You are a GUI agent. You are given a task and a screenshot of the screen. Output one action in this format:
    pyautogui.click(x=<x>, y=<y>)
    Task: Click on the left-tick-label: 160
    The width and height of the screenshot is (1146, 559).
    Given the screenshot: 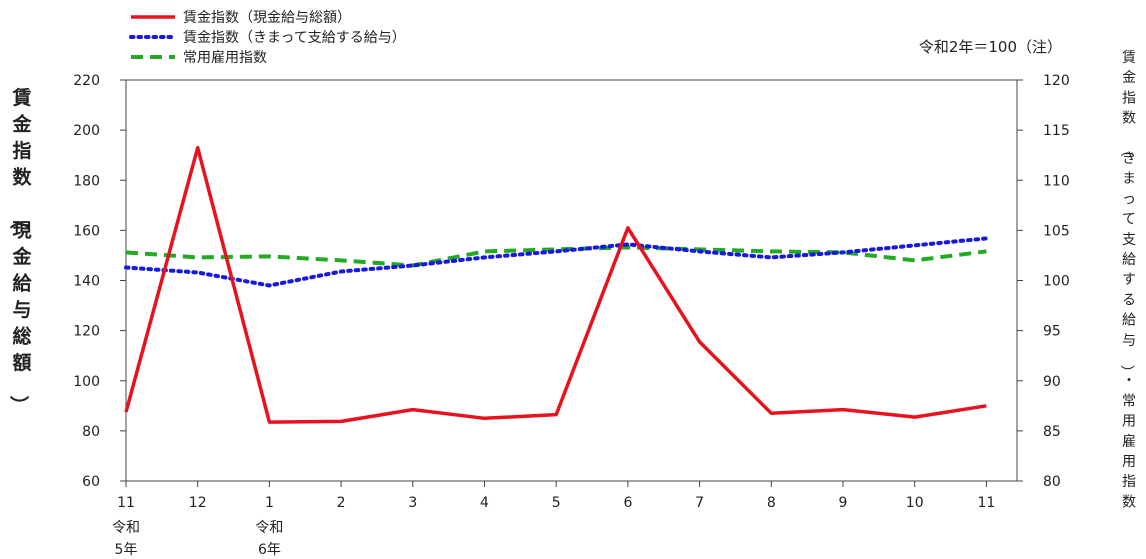 What is the action you would take?
    pyautogui.click(x=86, y=231)
    